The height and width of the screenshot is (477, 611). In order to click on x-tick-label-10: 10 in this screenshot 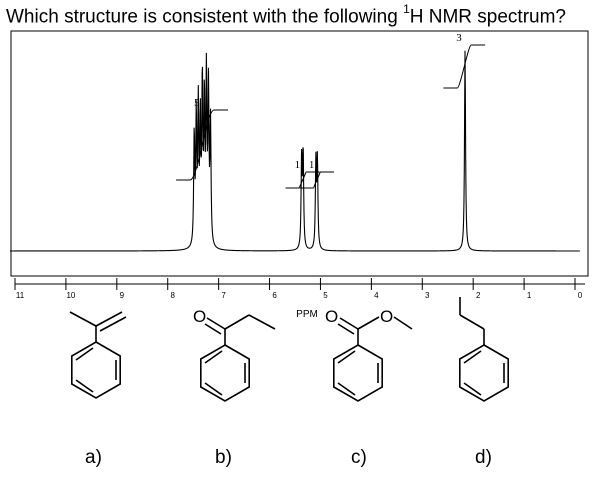, I will do `click(70, 295)`.